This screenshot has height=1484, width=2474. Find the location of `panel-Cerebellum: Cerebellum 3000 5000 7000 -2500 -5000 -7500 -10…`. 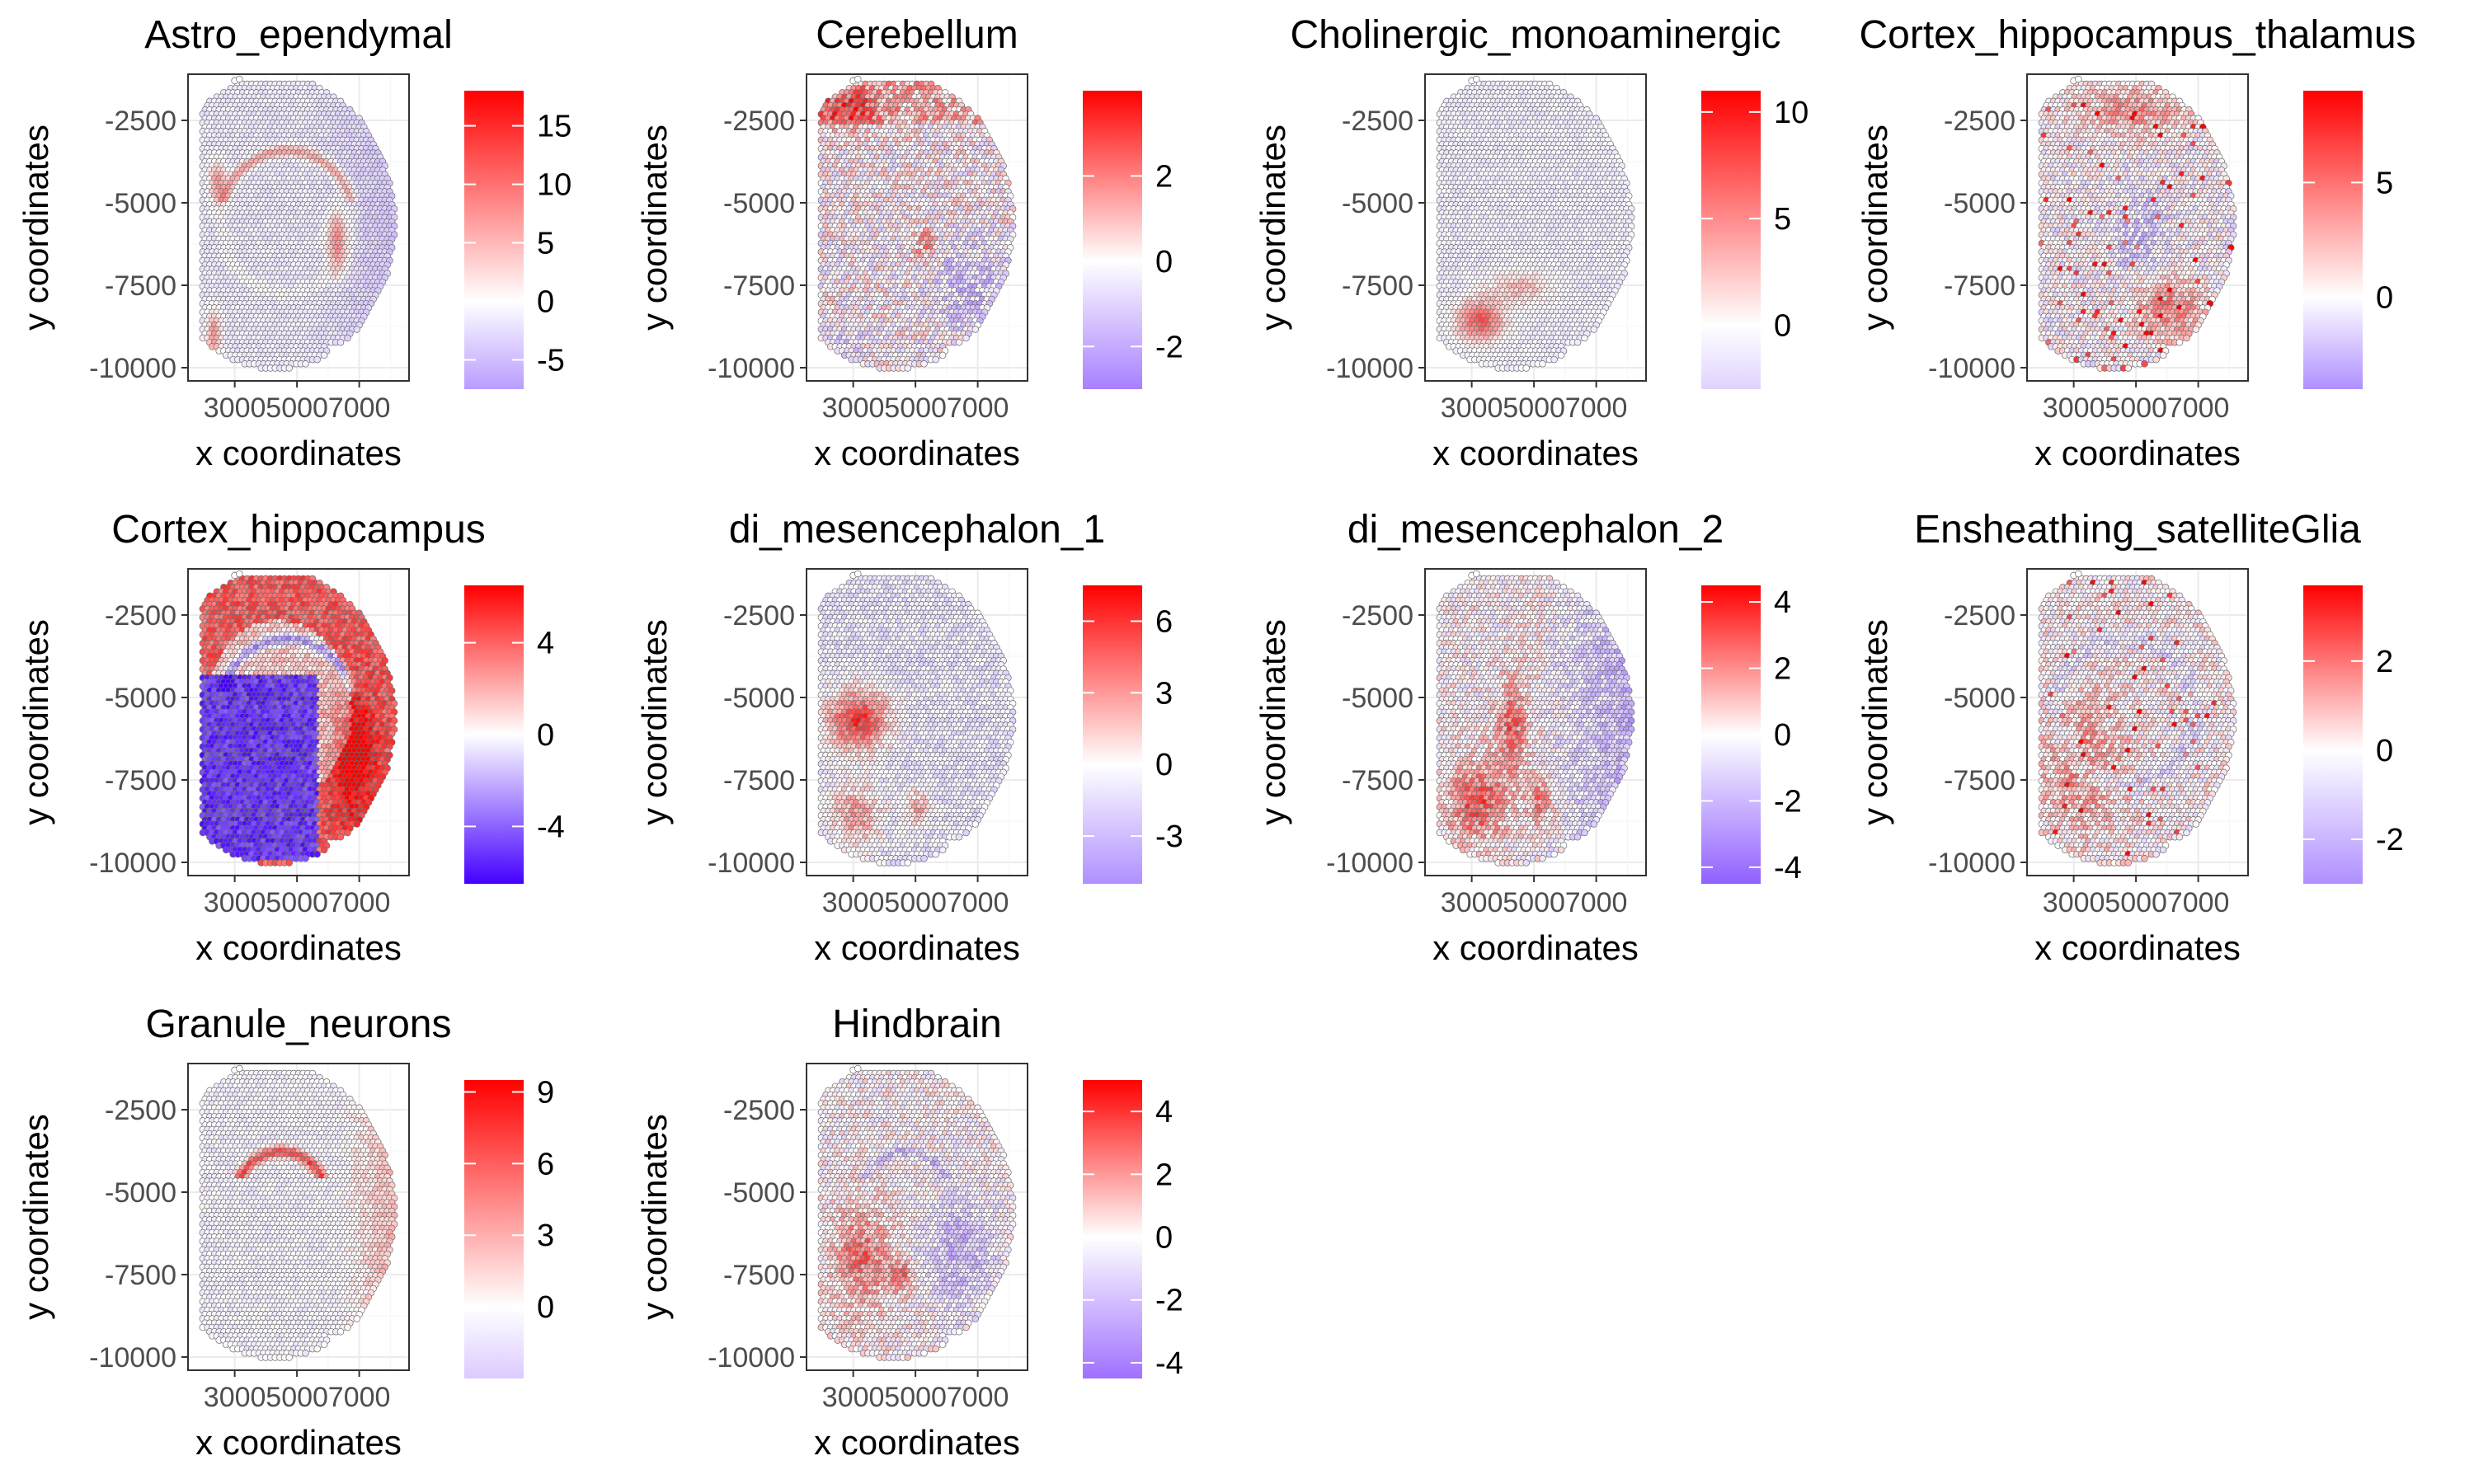

panel-Cerebellum: Cerebellum 3000 5000 7000 -2500 -5000 -7500 -10… is located at coordinates (909, 242).